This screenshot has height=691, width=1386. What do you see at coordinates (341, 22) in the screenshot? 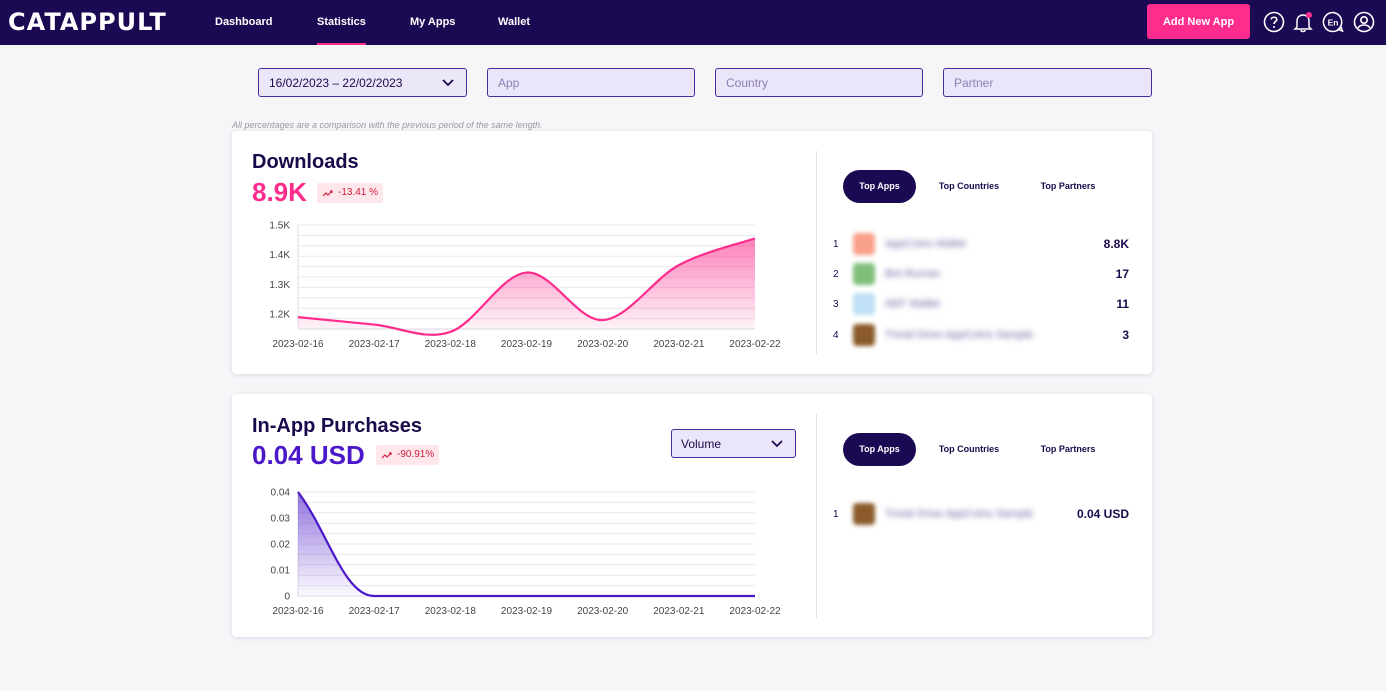
I see `nav-statistics: Statistics` at bounding box center [341, 22].